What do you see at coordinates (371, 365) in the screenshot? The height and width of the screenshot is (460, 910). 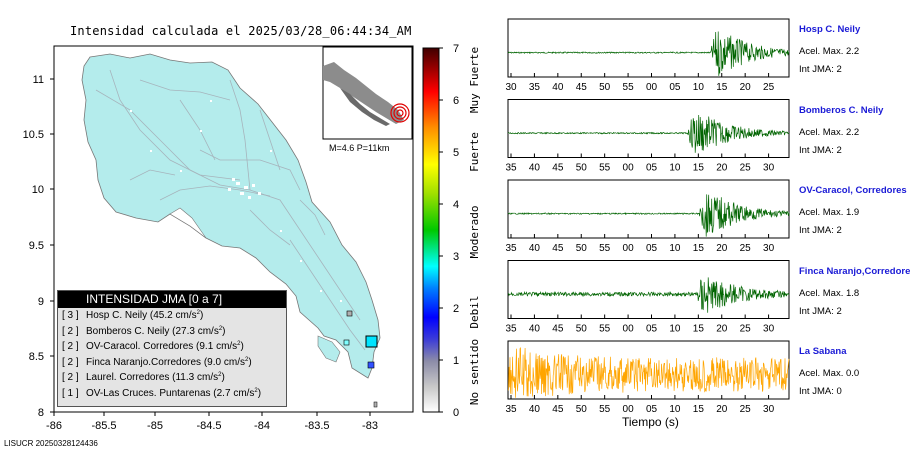 I see `station-marker-corredores` at bounding box center [371, 365].